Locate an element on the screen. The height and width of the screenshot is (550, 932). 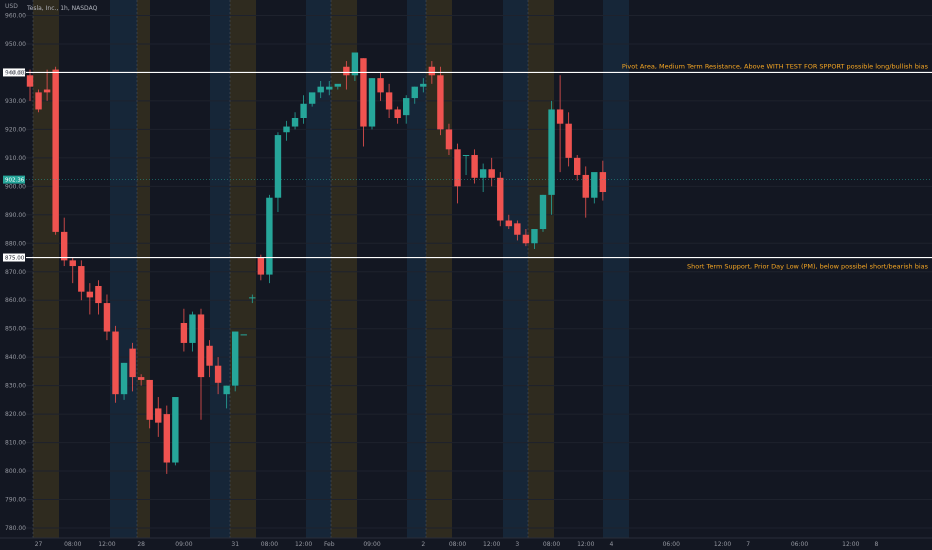
level-price-tag is located at coordinates (14, 72).